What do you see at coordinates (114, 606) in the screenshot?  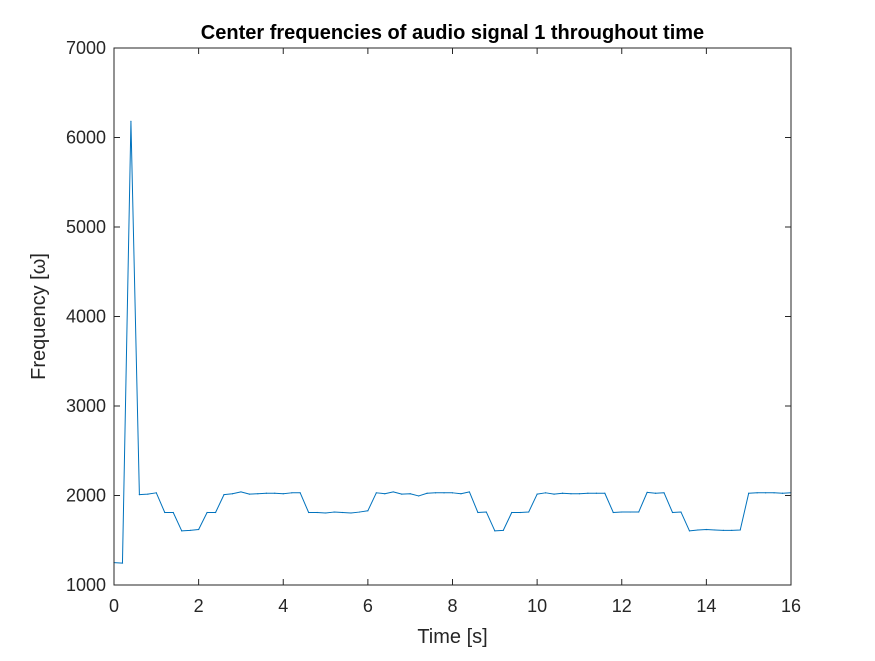 I see `x-tick-label: 0` at bounding box center [114, 606].